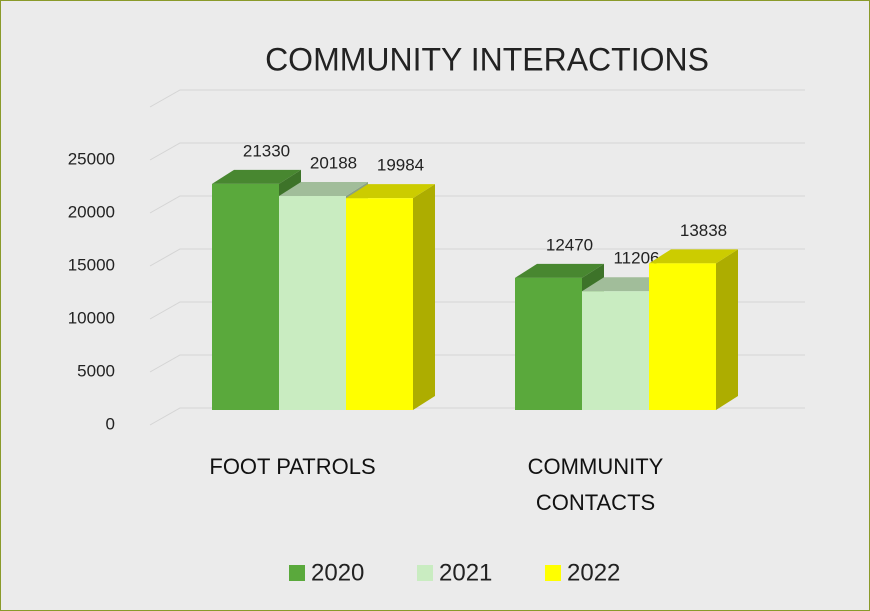 The height and width of the screenshot is (611, 870). I want to click on chart-title: COMMUNITY INTERACTIONS, so click(487, 59).